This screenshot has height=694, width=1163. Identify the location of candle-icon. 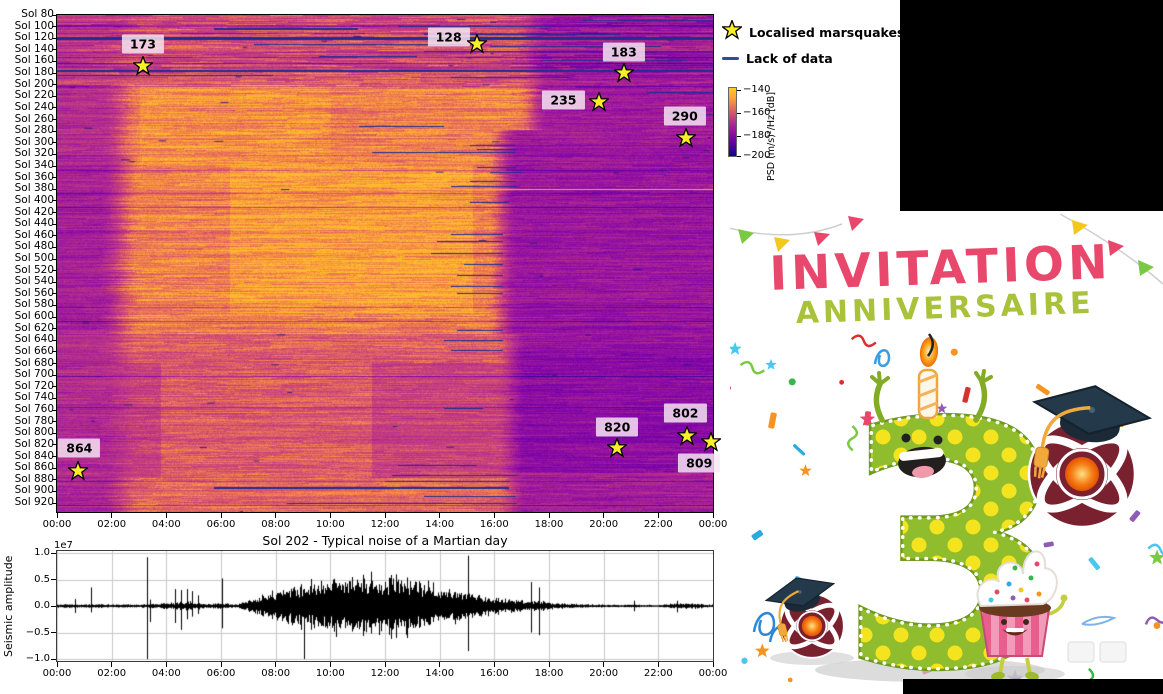
(928, 376).